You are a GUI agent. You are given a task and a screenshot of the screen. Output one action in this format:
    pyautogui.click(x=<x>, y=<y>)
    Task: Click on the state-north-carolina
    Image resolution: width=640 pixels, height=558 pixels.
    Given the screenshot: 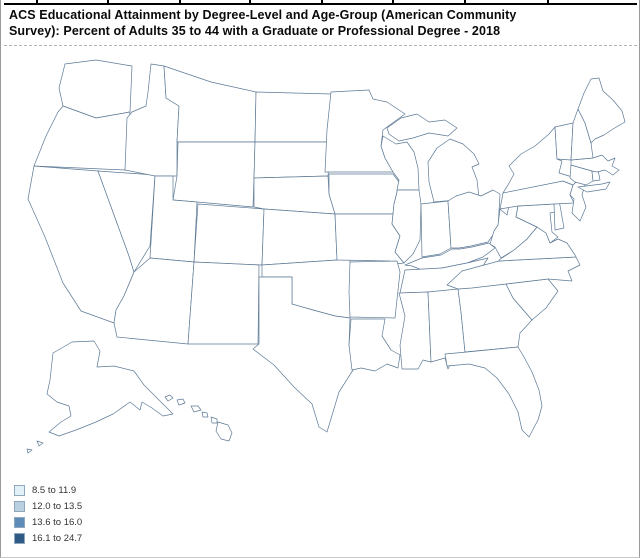 What is the action you would take?
    pyautogui.click(x=513, y=273)
    